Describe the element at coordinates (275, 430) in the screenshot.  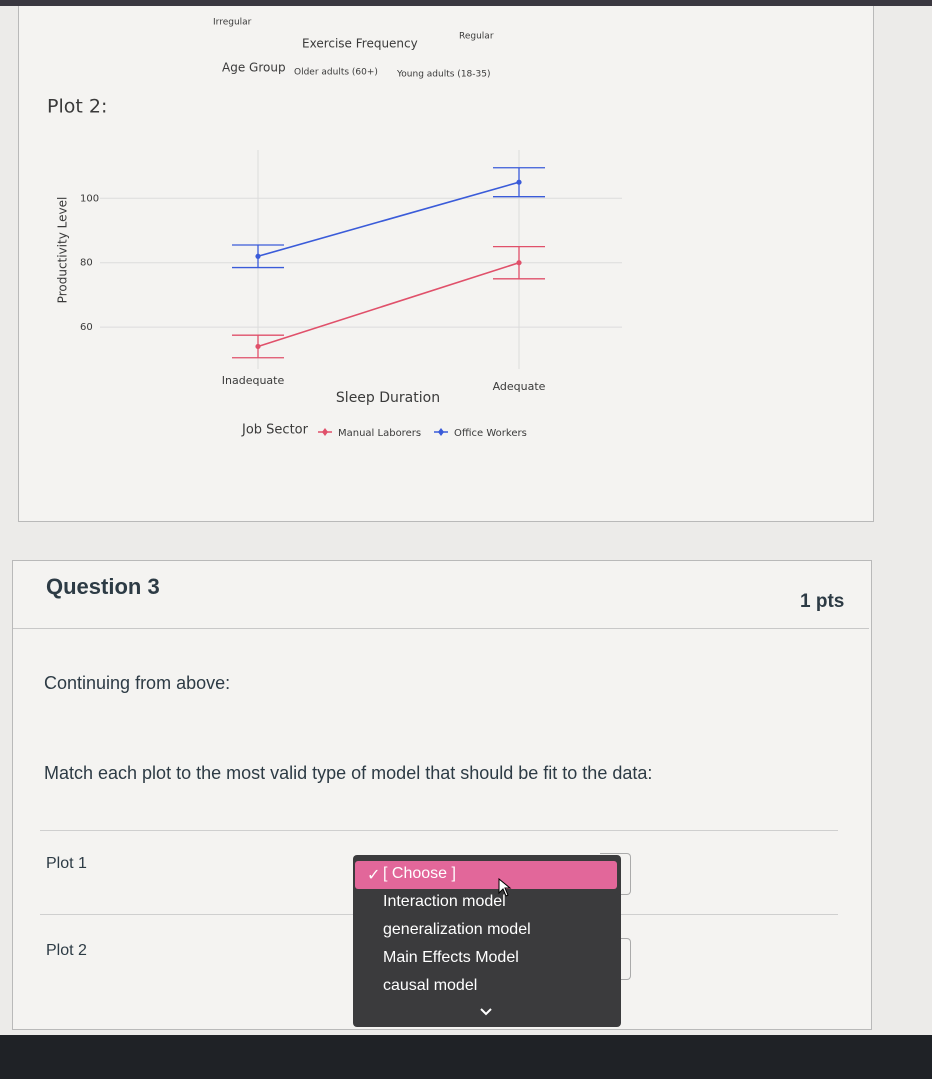
I see `legend-title: Job Sector` at that location.